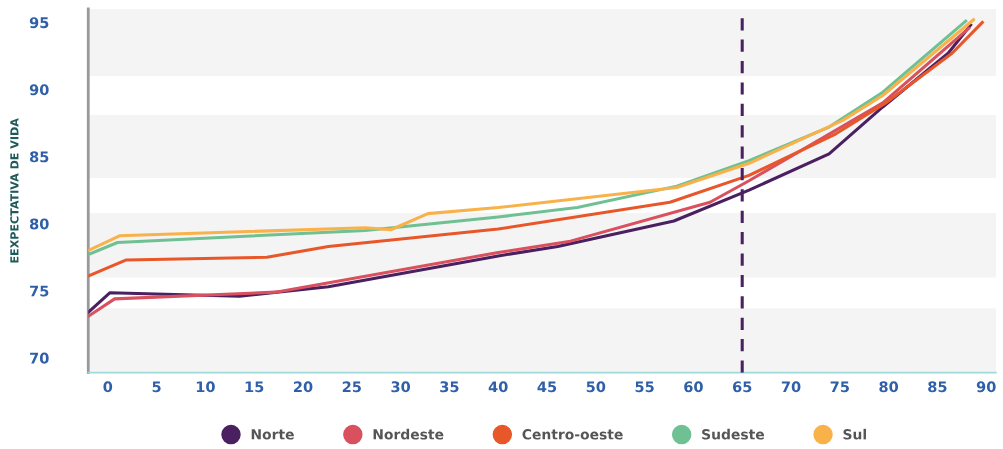  I want to click on x-tick-label: 10, so click(205, 387).